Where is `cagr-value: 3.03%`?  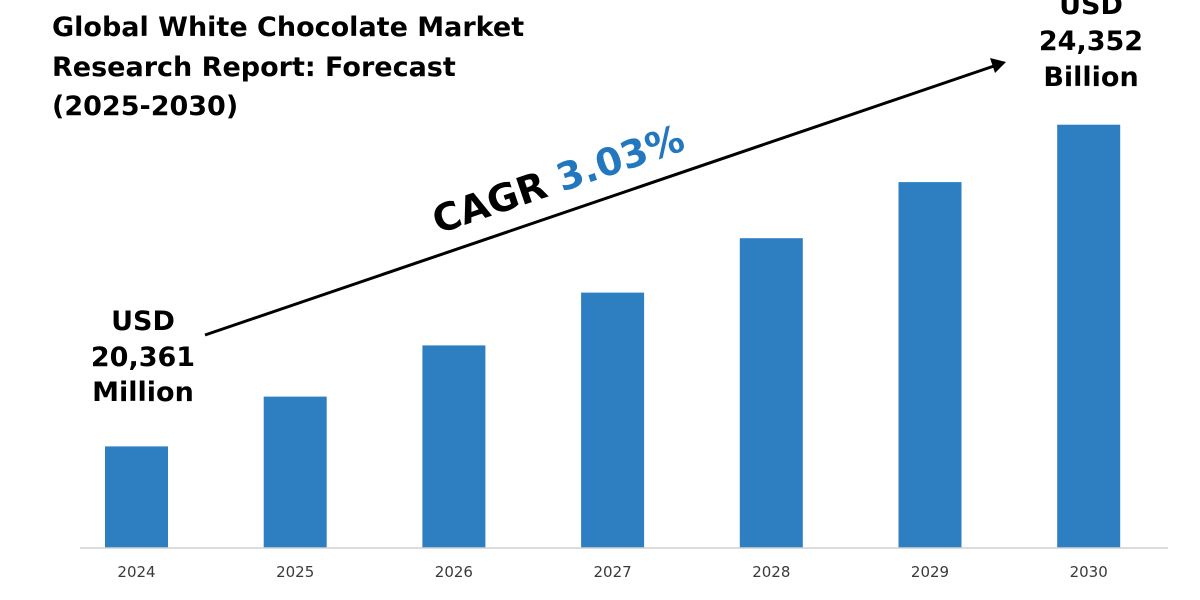 cagr-value: 3.03% is located at coordinates (620, 158).